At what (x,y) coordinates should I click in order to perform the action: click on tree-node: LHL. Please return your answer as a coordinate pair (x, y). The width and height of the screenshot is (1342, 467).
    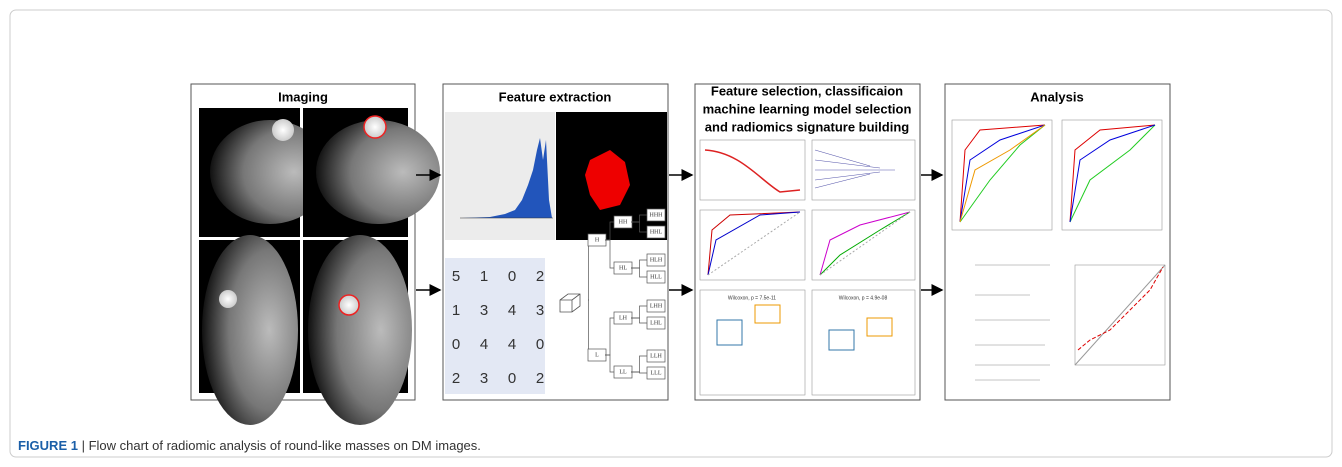
    Looking at the image, I should click on (656, 323).